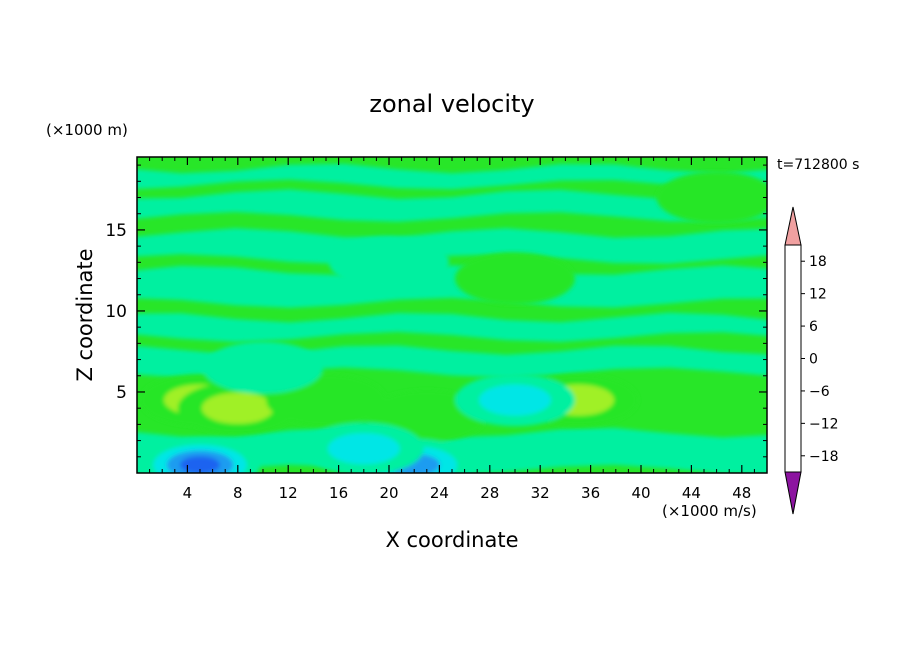 The height and width of the screenshot is (658, 904). Describe the element at coordinates (813, 327) in the screenshot. I see `colorbar-tick-label: 6` at that location.